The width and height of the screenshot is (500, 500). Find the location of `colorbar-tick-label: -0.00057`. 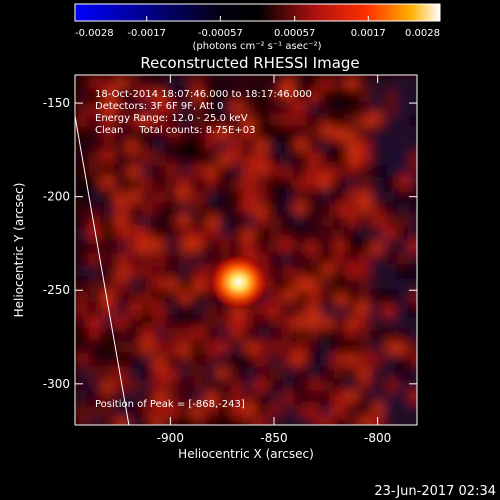

colorbar-tick-label: -0.00057 is located at coordinates (220, 33).